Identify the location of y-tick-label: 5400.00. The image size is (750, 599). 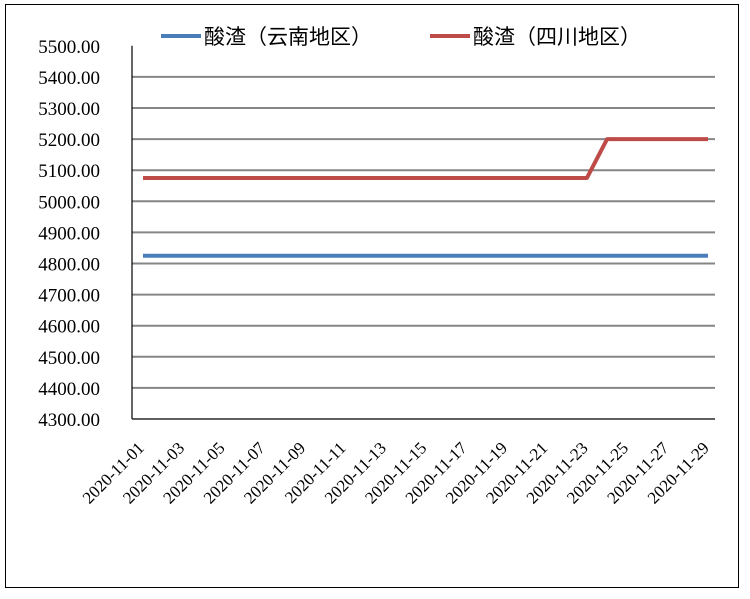
(69, 78).